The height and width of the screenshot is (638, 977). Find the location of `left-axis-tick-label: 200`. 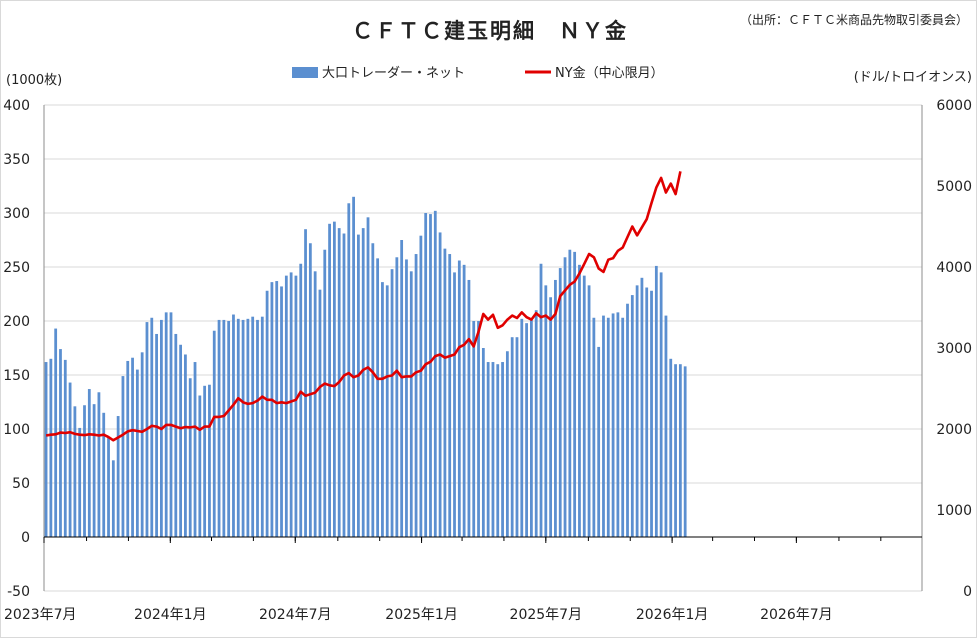

left-axis-tick-label: 200 is located at coordinates (16, 322).